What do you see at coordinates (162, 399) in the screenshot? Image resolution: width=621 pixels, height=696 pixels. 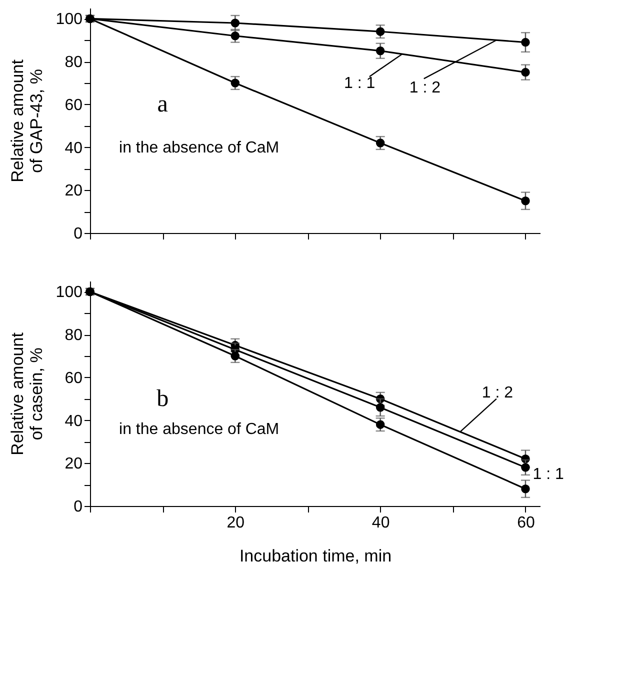 I see `annotation: b` at bounding box center [162, 399].